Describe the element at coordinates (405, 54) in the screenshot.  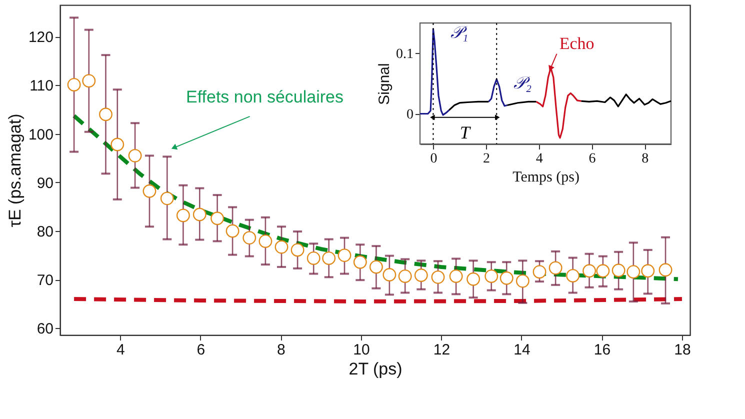
I see `y-tick-label: 0.1` at that location.